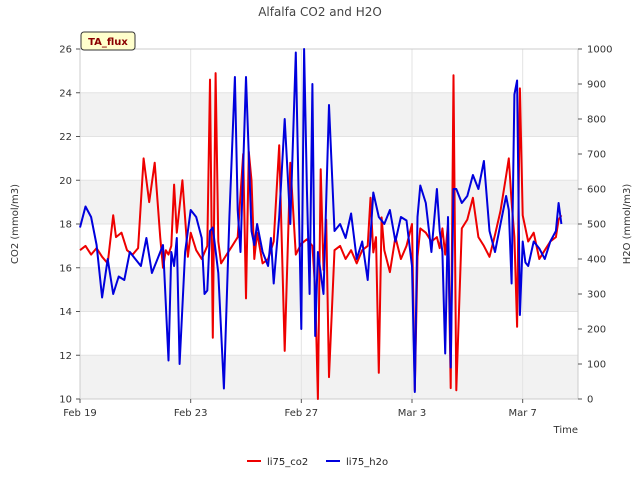 This screenshot has height=480, width=640. Describe the element at coordinates (599, 50) in the screenshot. I see `right-tick-label: 1000` at that location.